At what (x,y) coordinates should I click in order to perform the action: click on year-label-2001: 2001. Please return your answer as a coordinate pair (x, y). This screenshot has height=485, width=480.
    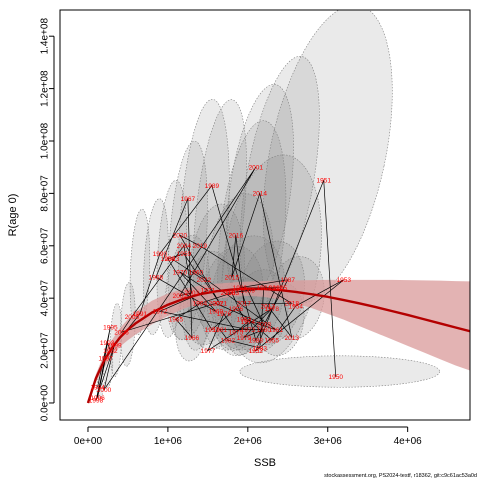
    Looking at the image, I should click on (256, 167).